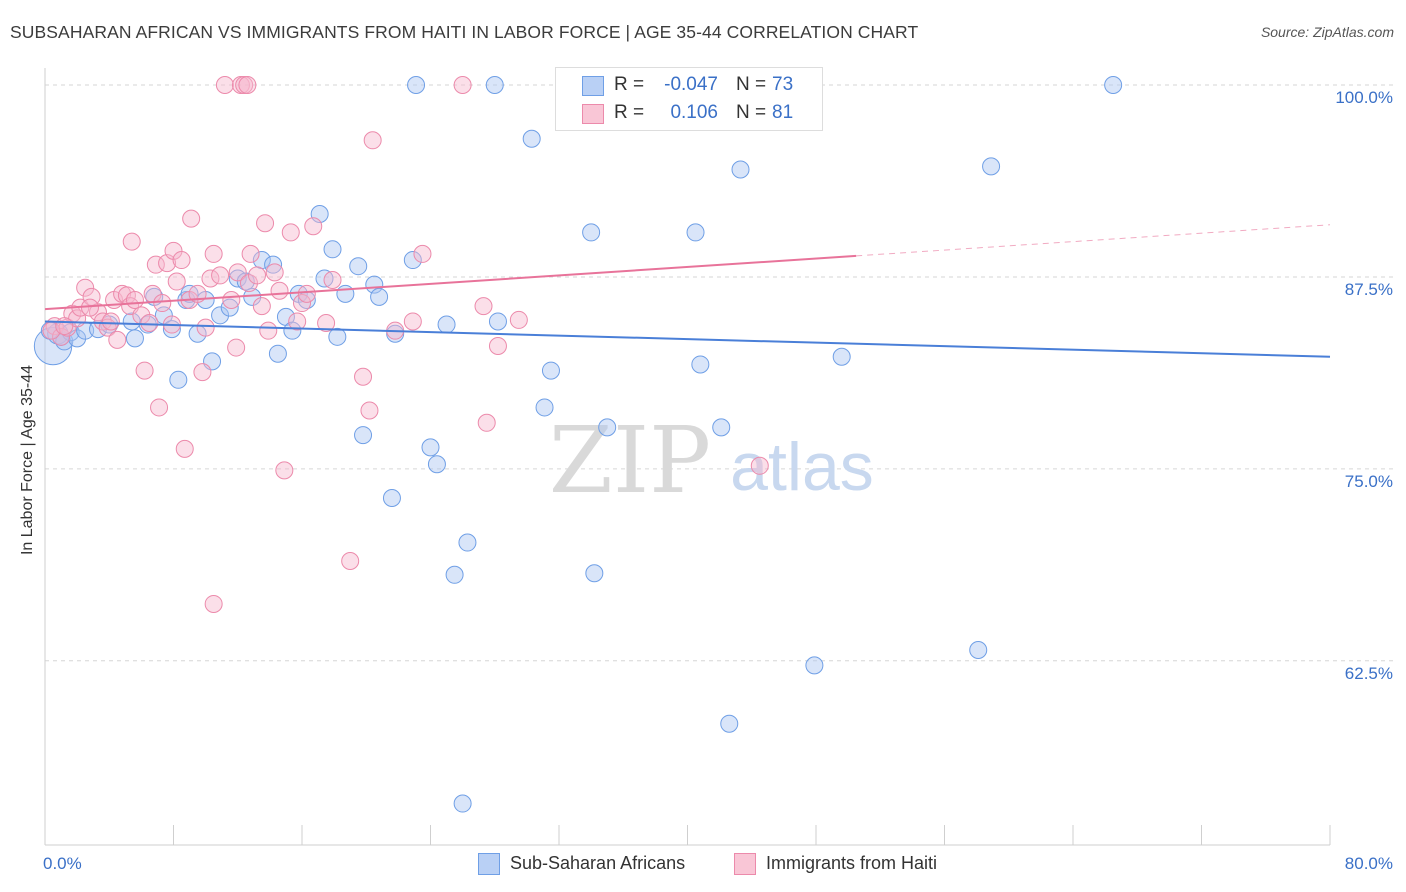  I want to click on y-tick-label: 75.0%, so click(1369, 481).